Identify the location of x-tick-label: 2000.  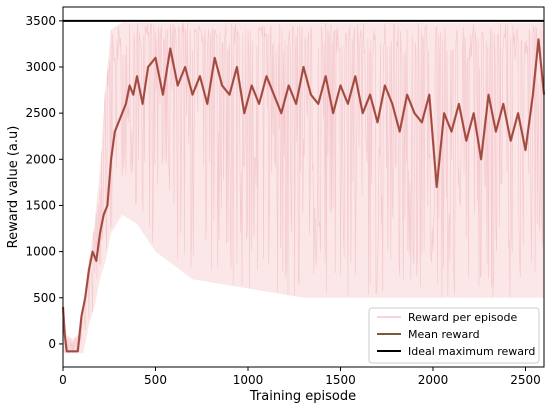
(433, 380).